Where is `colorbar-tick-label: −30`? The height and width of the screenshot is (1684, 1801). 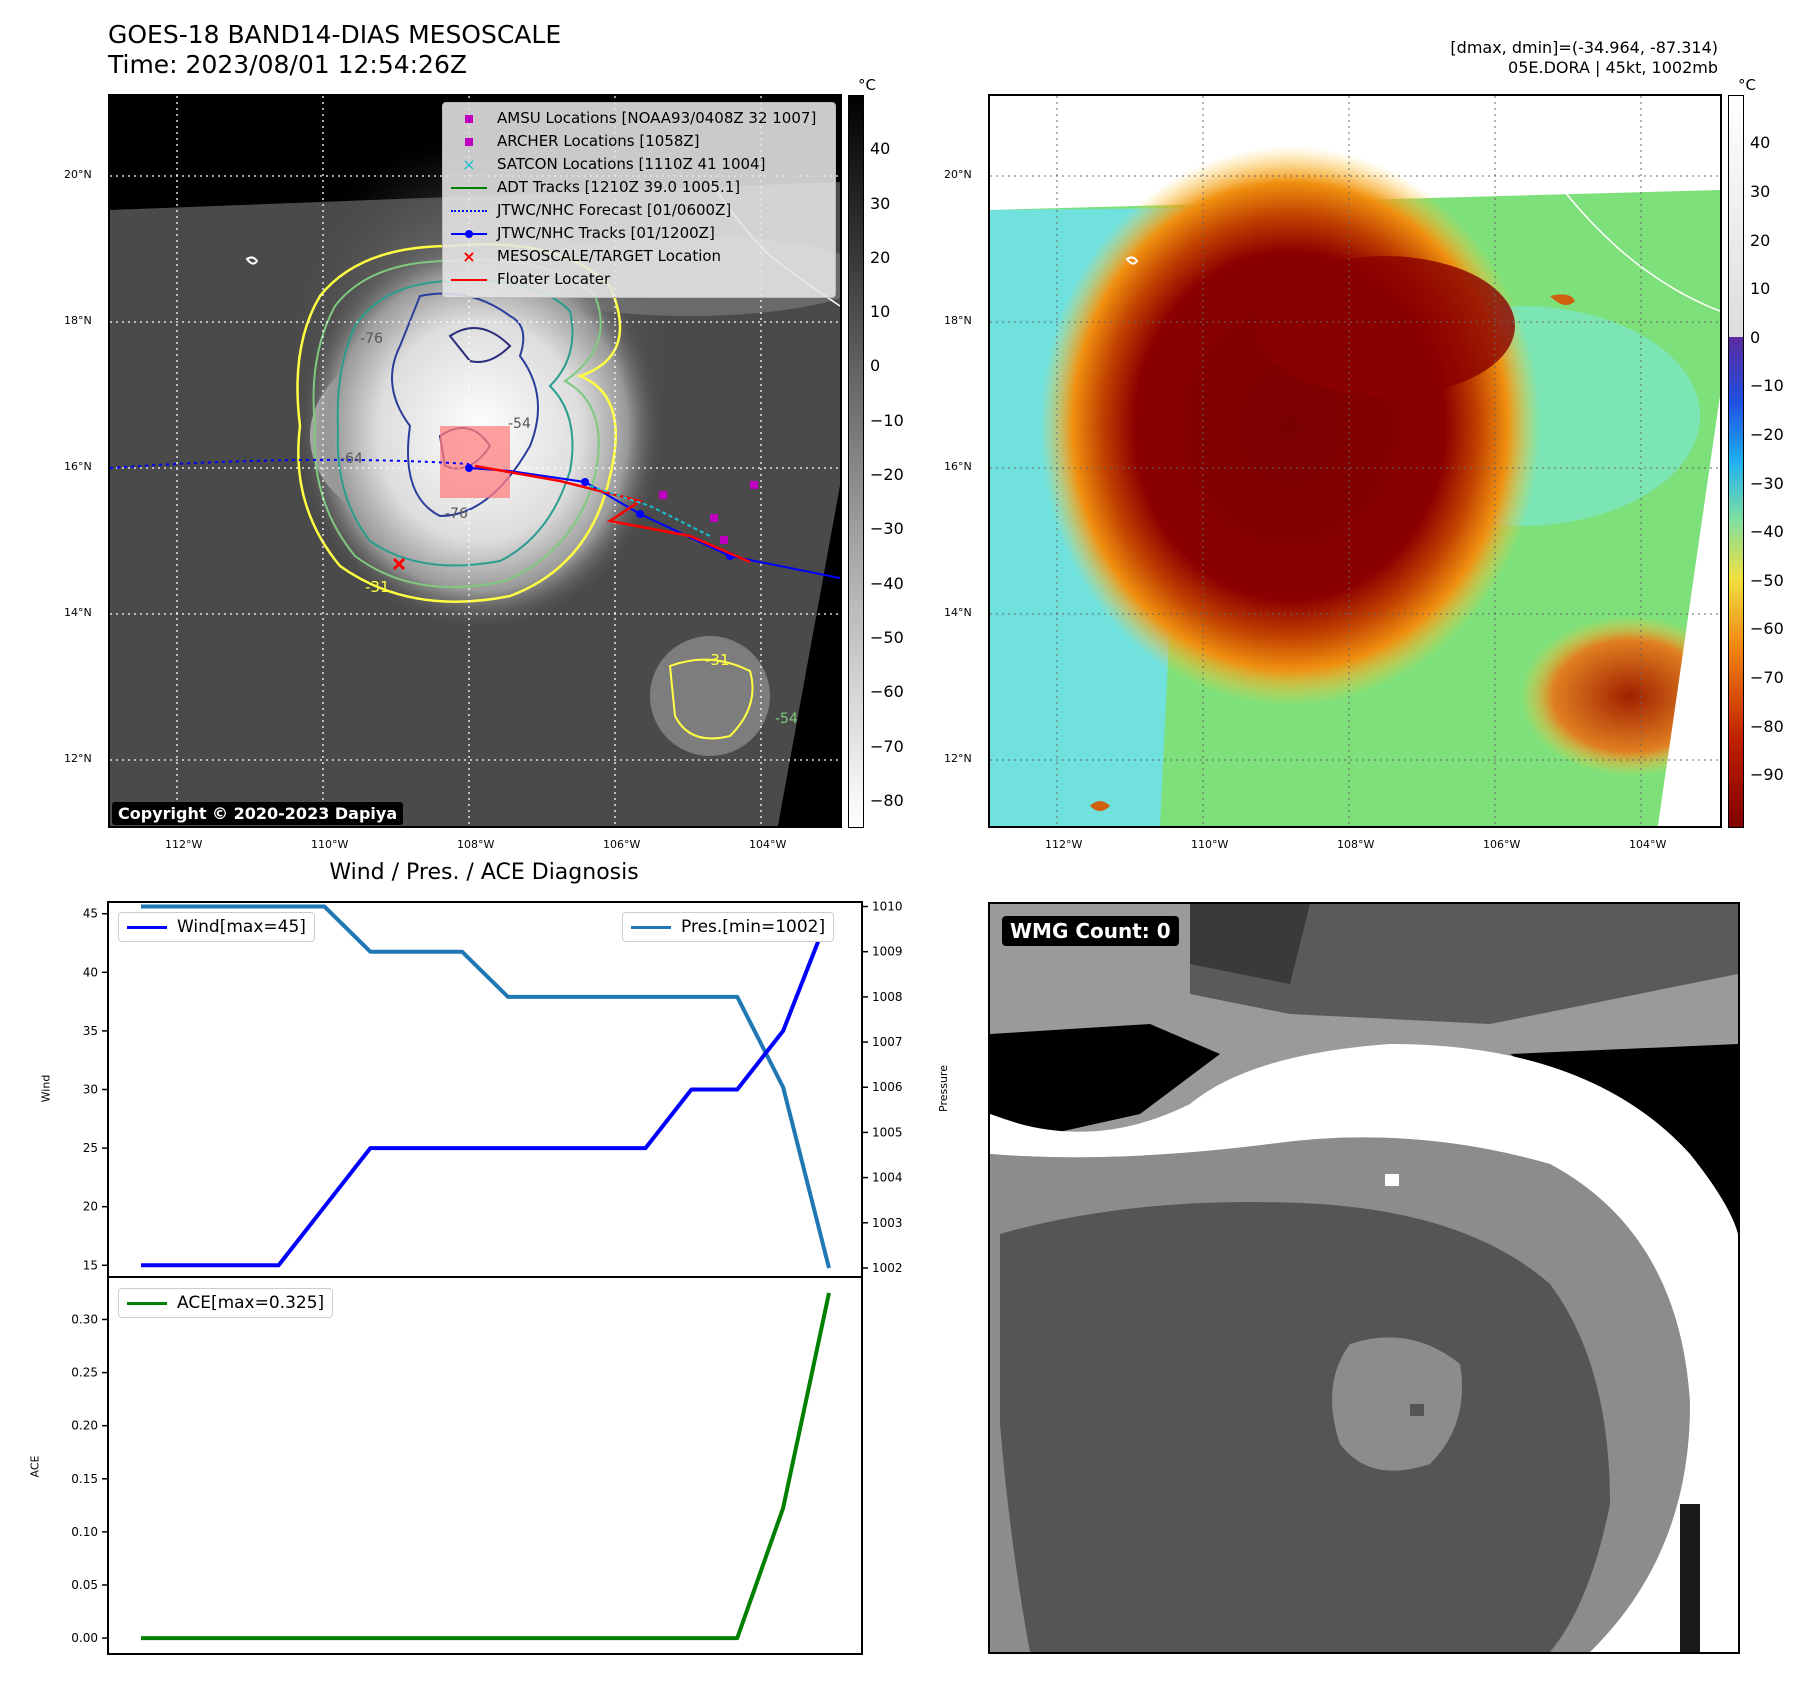
colorbar-tick-label: −30 is located at coordinates (1767, 483).